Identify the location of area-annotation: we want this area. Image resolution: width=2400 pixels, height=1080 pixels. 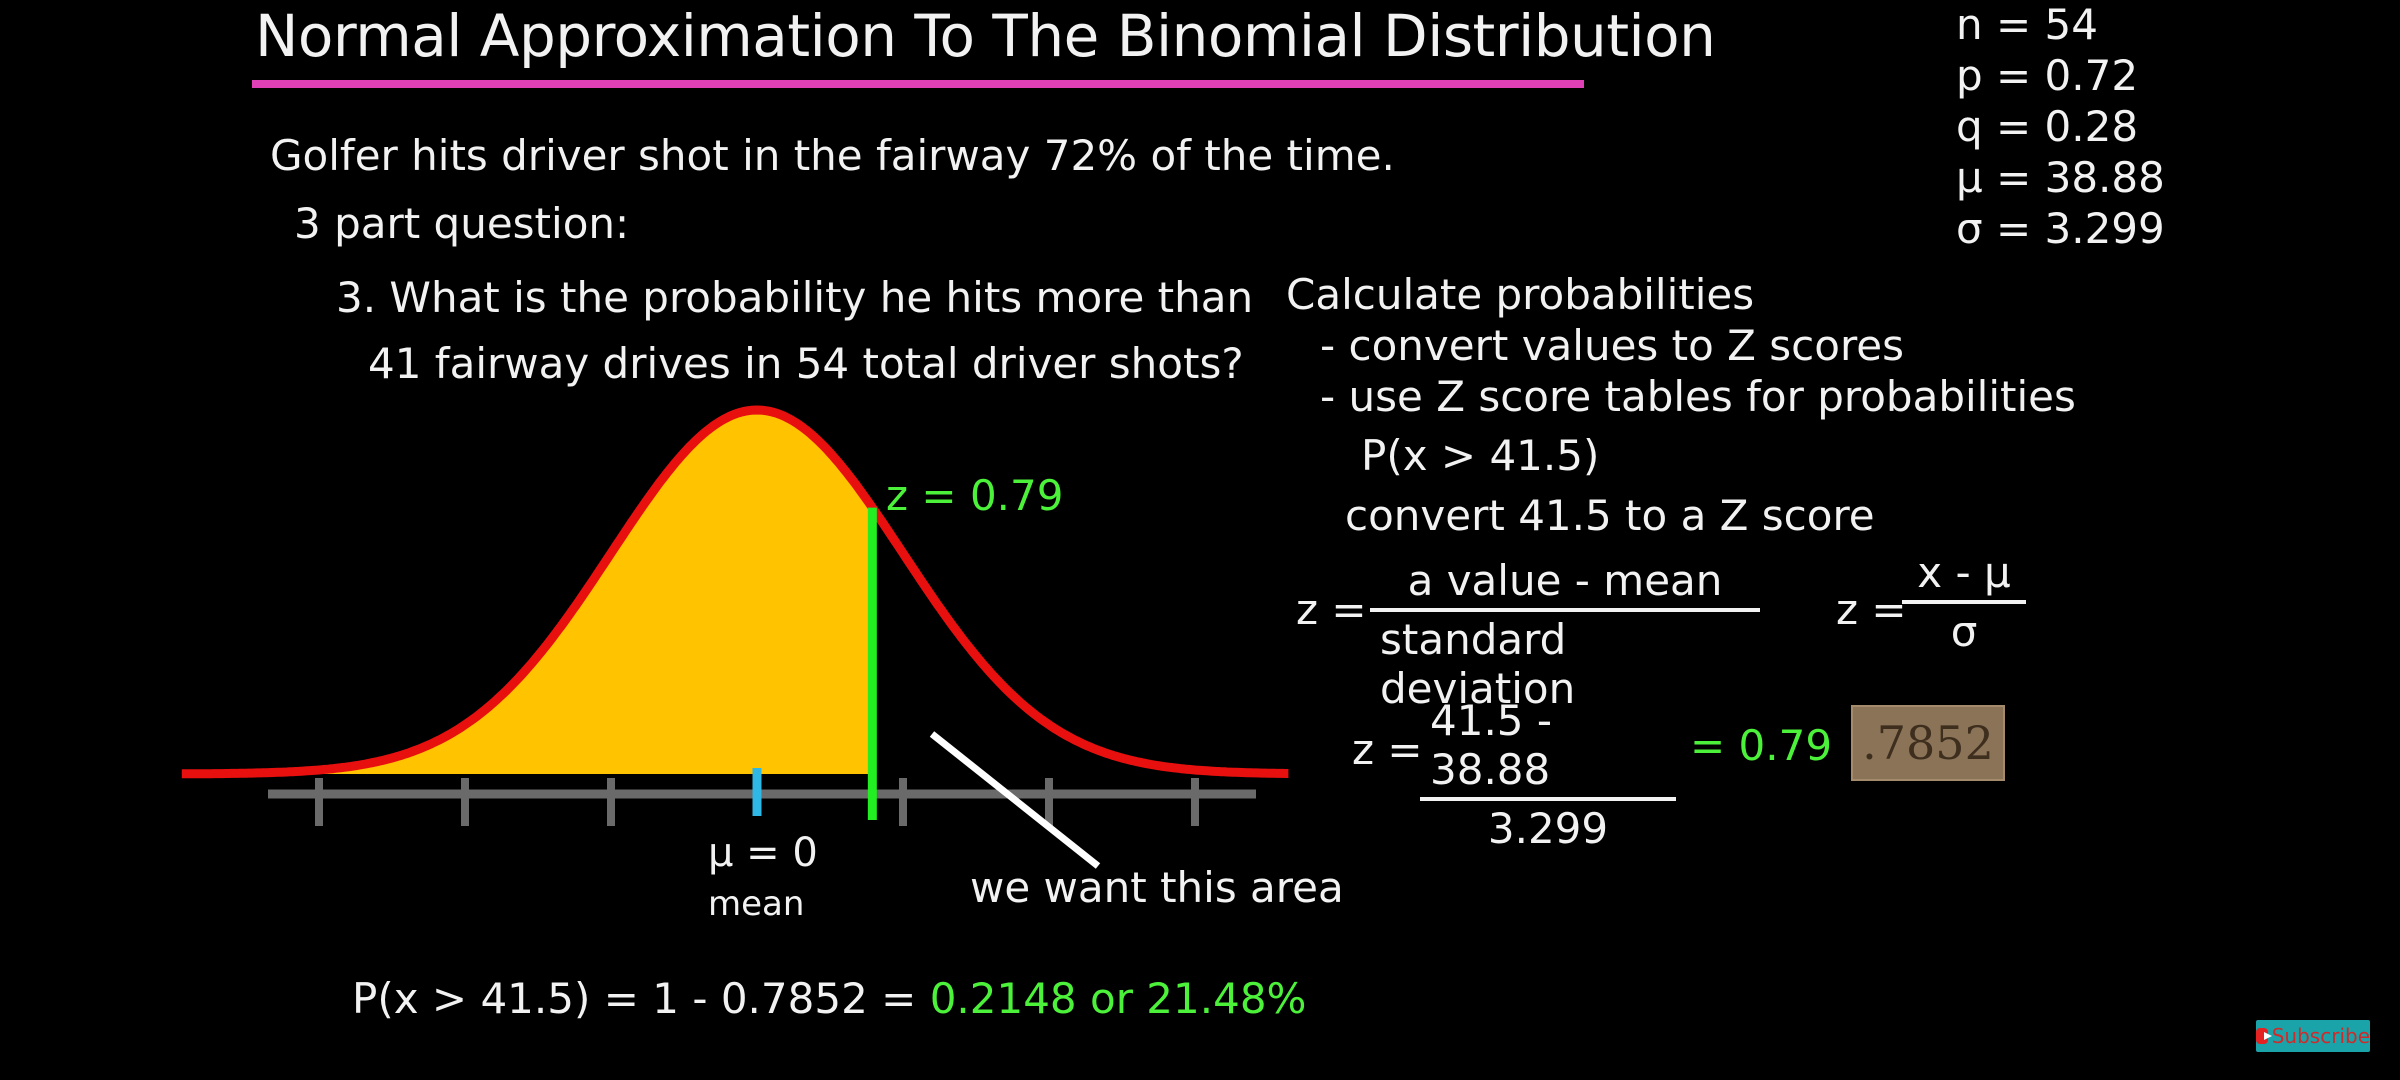
(1157, 887).